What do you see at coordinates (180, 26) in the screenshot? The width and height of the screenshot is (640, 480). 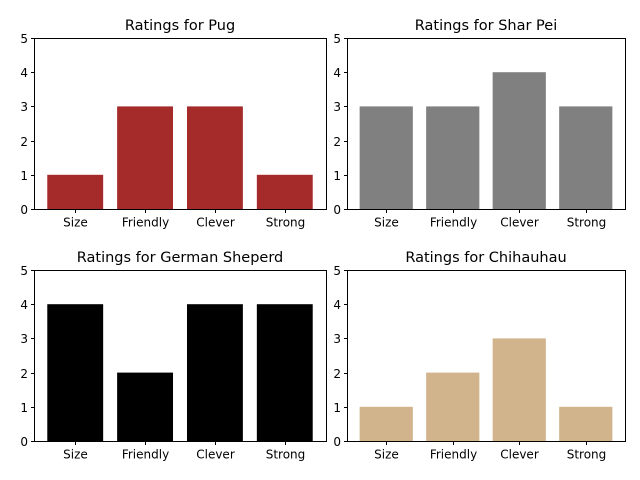 I see `chart-title: Ratings for Pug` at bounding box center [180, 26].